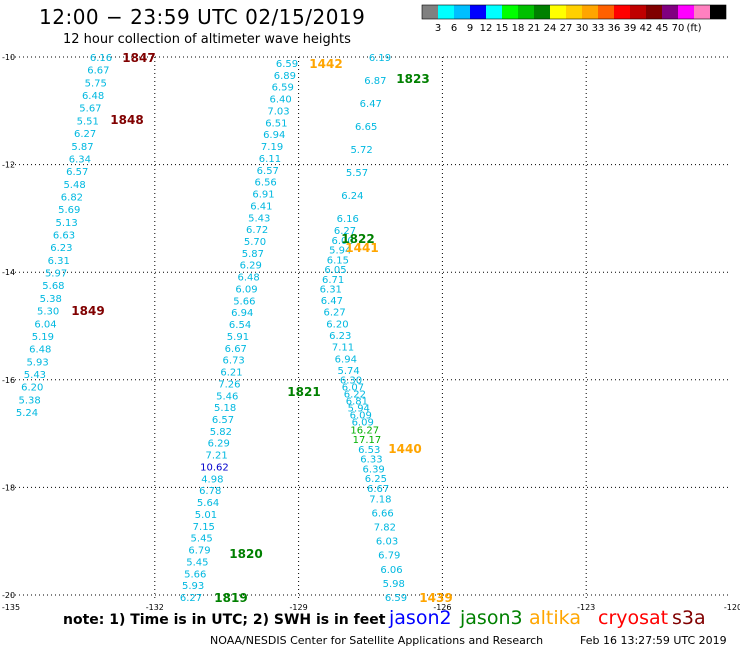 This screenshot has width=740, height=650. I want to click on wave-height-value: 6.21, so click(231, 373).